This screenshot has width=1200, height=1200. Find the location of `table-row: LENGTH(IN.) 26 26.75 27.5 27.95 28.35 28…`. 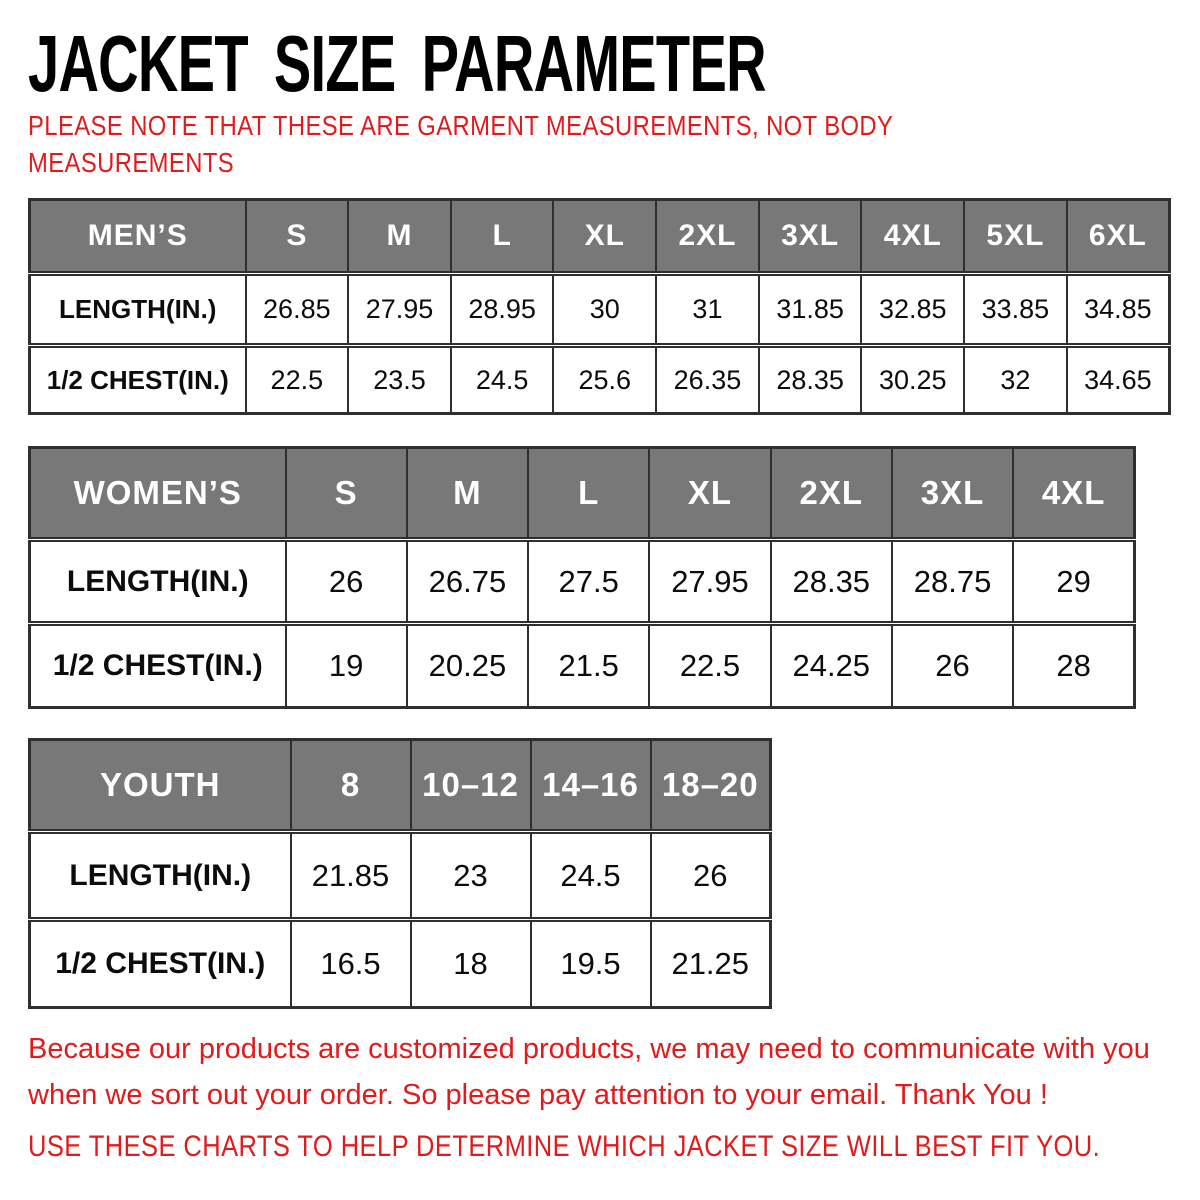

table-row: LENGTH(IN.) 26 26.75 27.5 27.95 28.35 28… is located at coordinates (582, 581).